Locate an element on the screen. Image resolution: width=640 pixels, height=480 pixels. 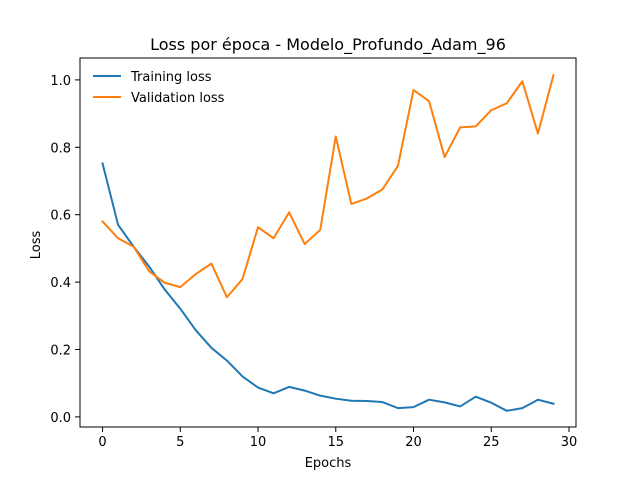
x-tick-label: 0 is located at coordinates (102, 442).